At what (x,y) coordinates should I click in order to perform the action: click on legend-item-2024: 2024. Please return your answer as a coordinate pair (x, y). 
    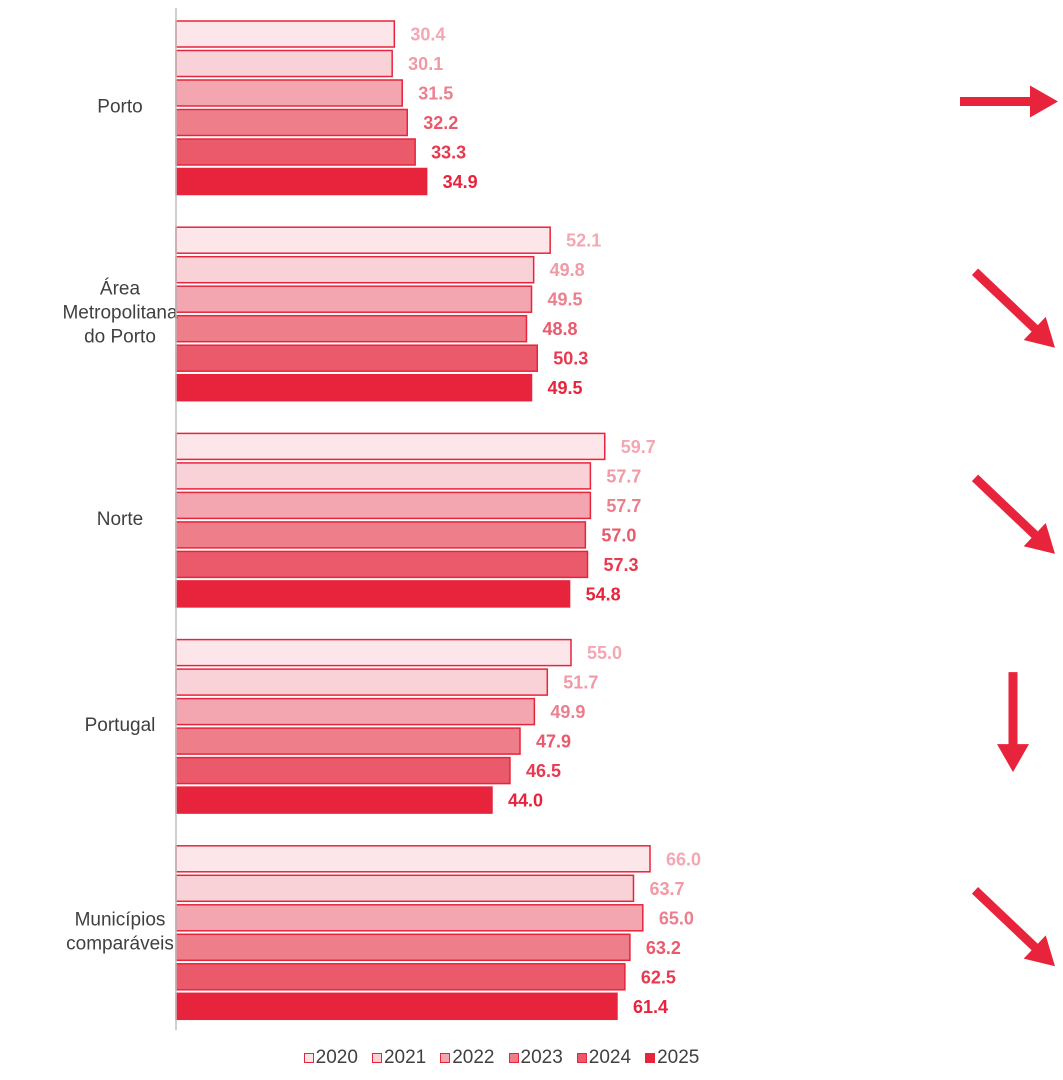
    Looking at the image, I should click on (604, 1058).